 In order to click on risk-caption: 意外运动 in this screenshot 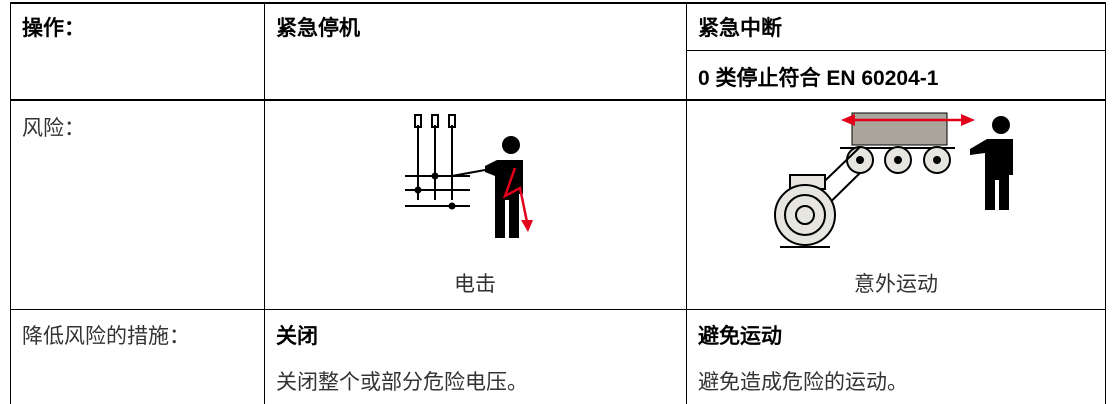, I will do `click(896, 284)`.